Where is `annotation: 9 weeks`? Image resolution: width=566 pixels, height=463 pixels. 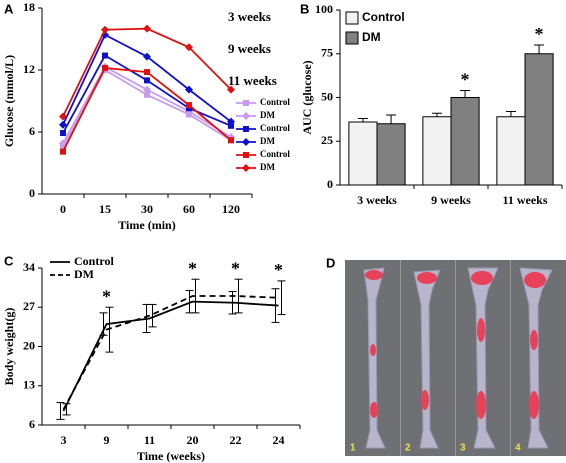
annotation: 9 weeks is located at coordinates (249, 48).